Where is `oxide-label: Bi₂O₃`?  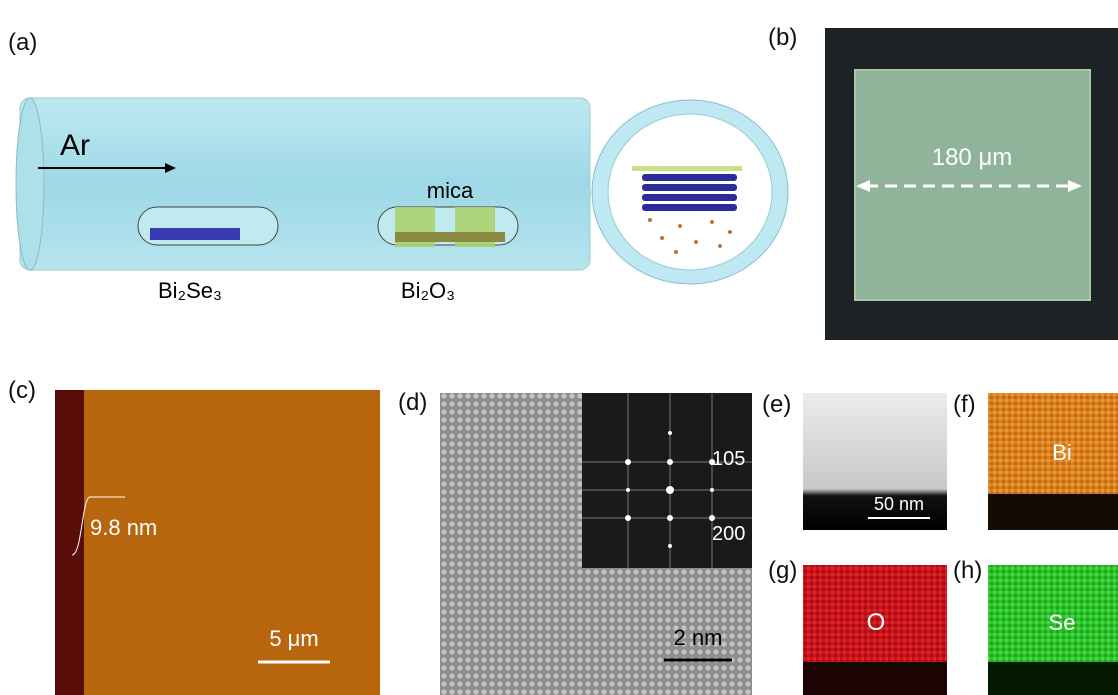
oxide-label: Bi₂O₃ is located at coordinates (428, 290).